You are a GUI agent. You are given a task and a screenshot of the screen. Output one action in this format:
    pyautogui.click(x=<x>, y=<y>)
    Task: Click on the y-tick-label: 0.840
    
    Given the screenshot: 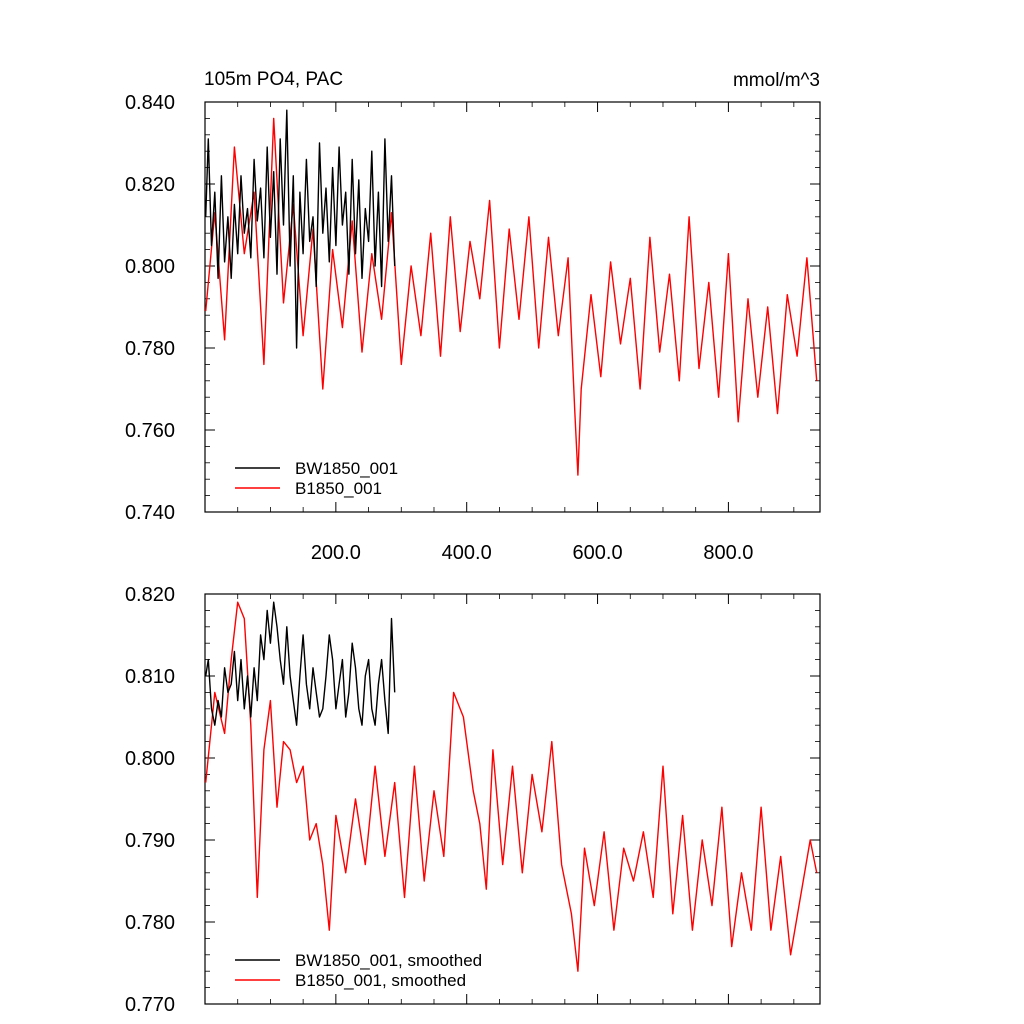 What is the action you would take?
    pyautogui.click(x=150, y=103)
    